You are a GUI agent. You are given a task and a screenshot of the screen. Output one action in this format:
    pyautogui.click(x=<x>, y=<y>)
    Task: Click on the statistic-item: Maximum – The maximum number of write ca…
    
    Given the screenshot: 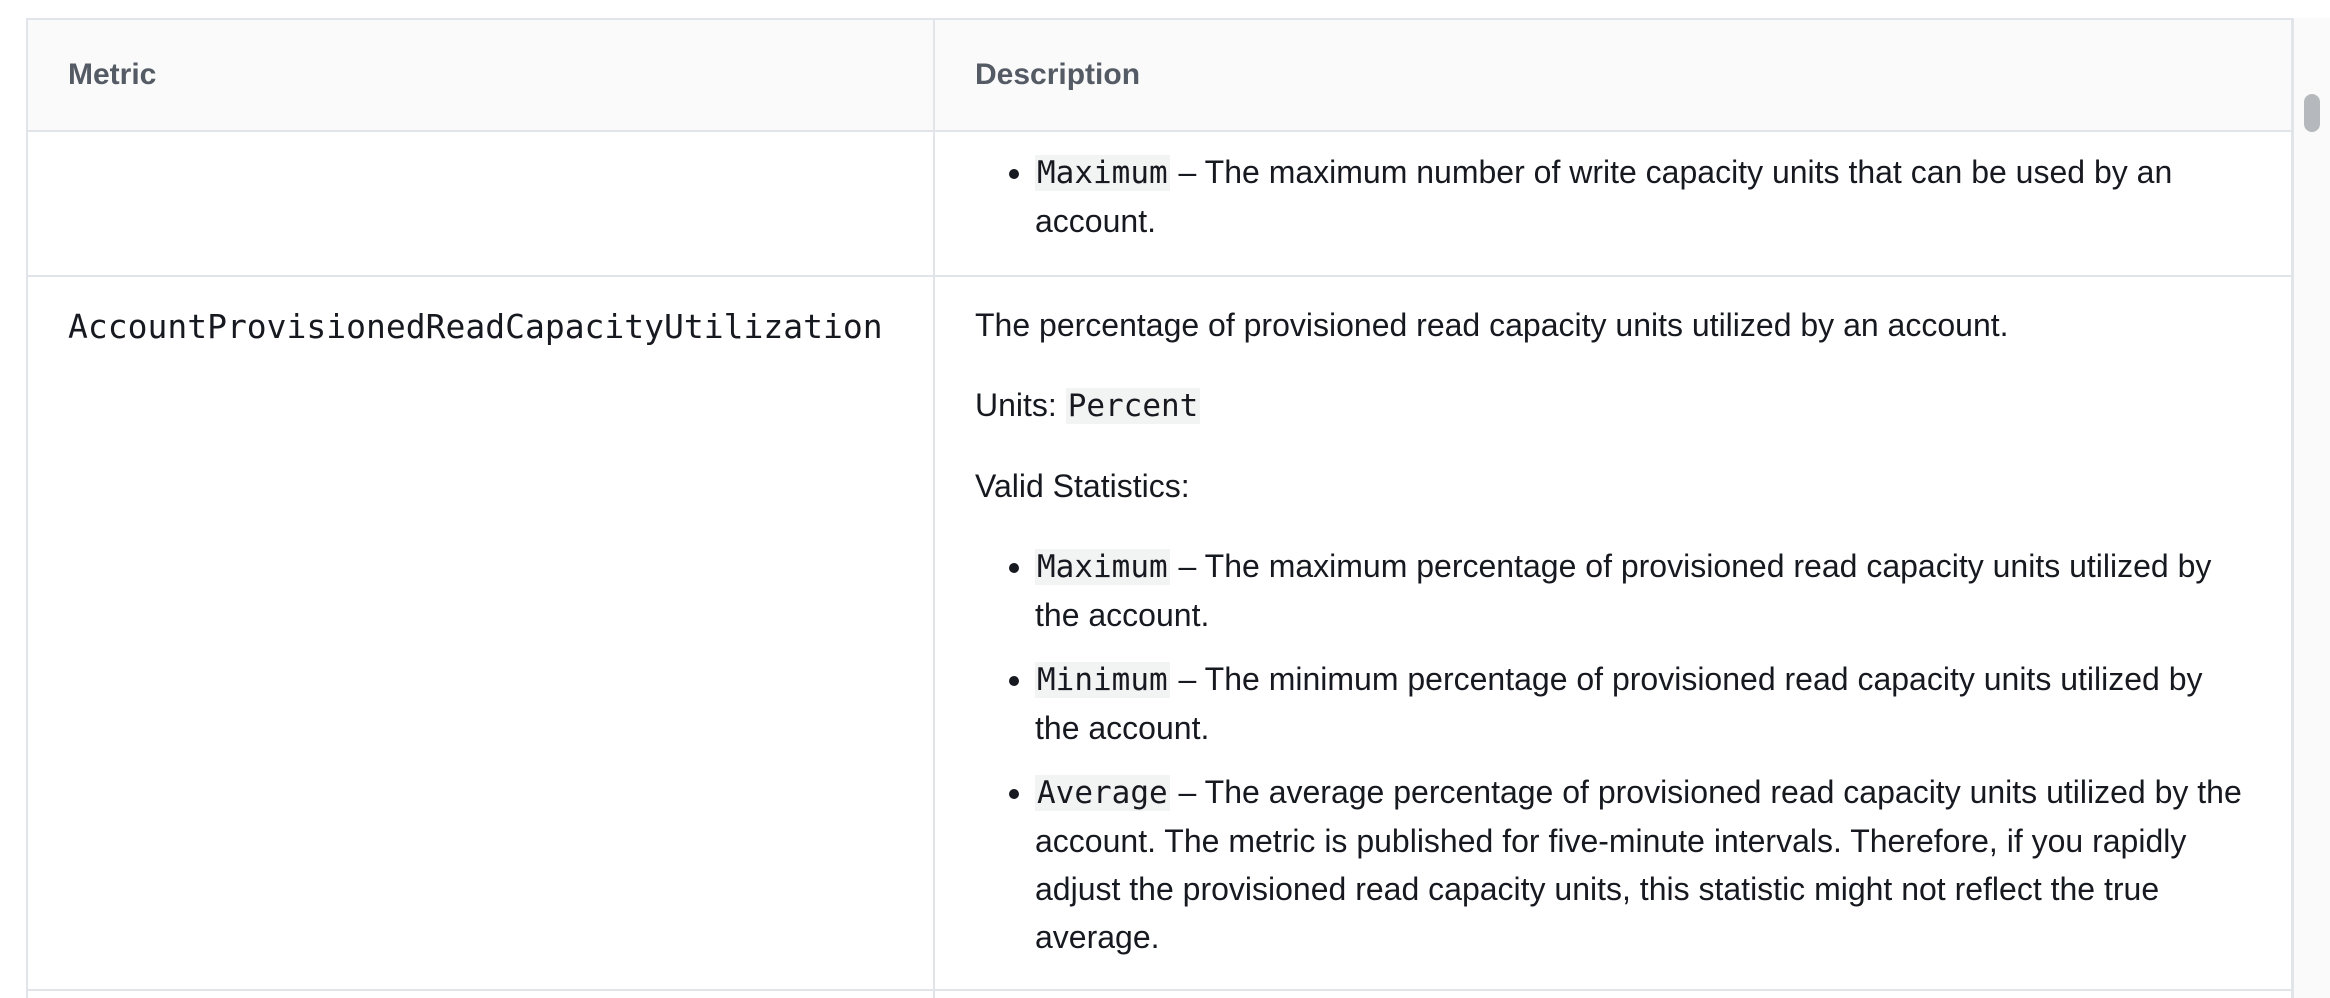 What is the action you would take?
    pyautogui.click(x=1643, y=196)
    